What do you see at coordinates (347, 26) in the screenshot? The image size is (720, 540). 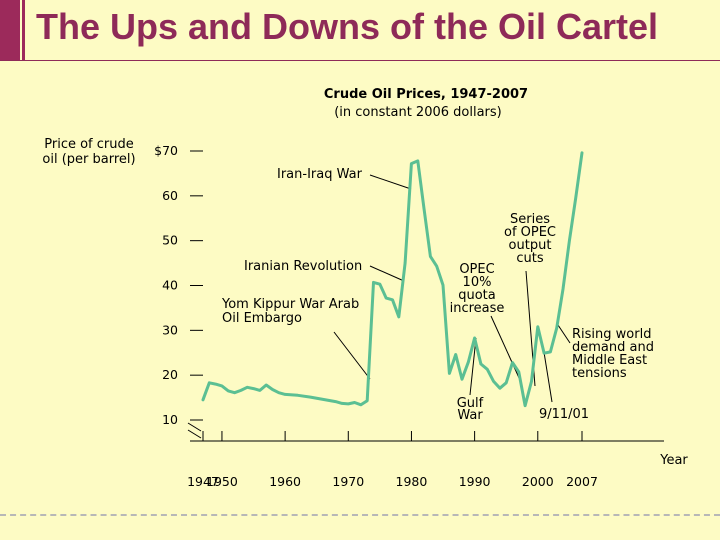 I see `slide-title: The Ups and Downs of the Oil Cartel` at bounding box center [347, 26].